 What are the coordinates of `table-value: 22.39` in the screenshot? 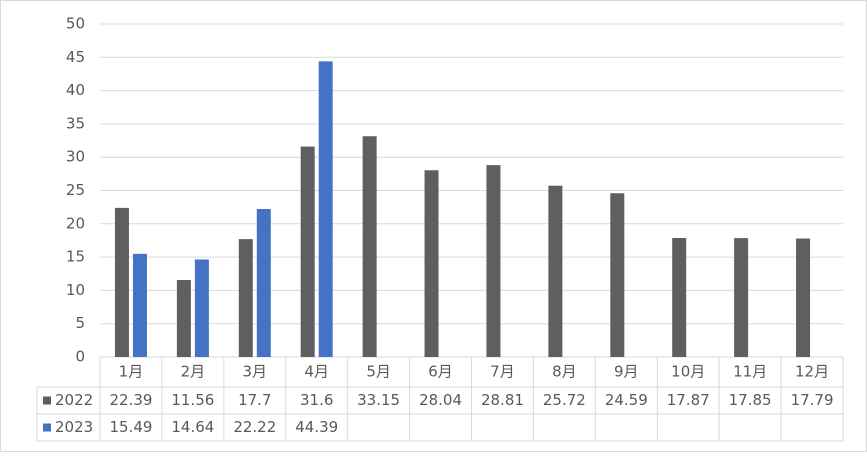 It's located at (130, 400).